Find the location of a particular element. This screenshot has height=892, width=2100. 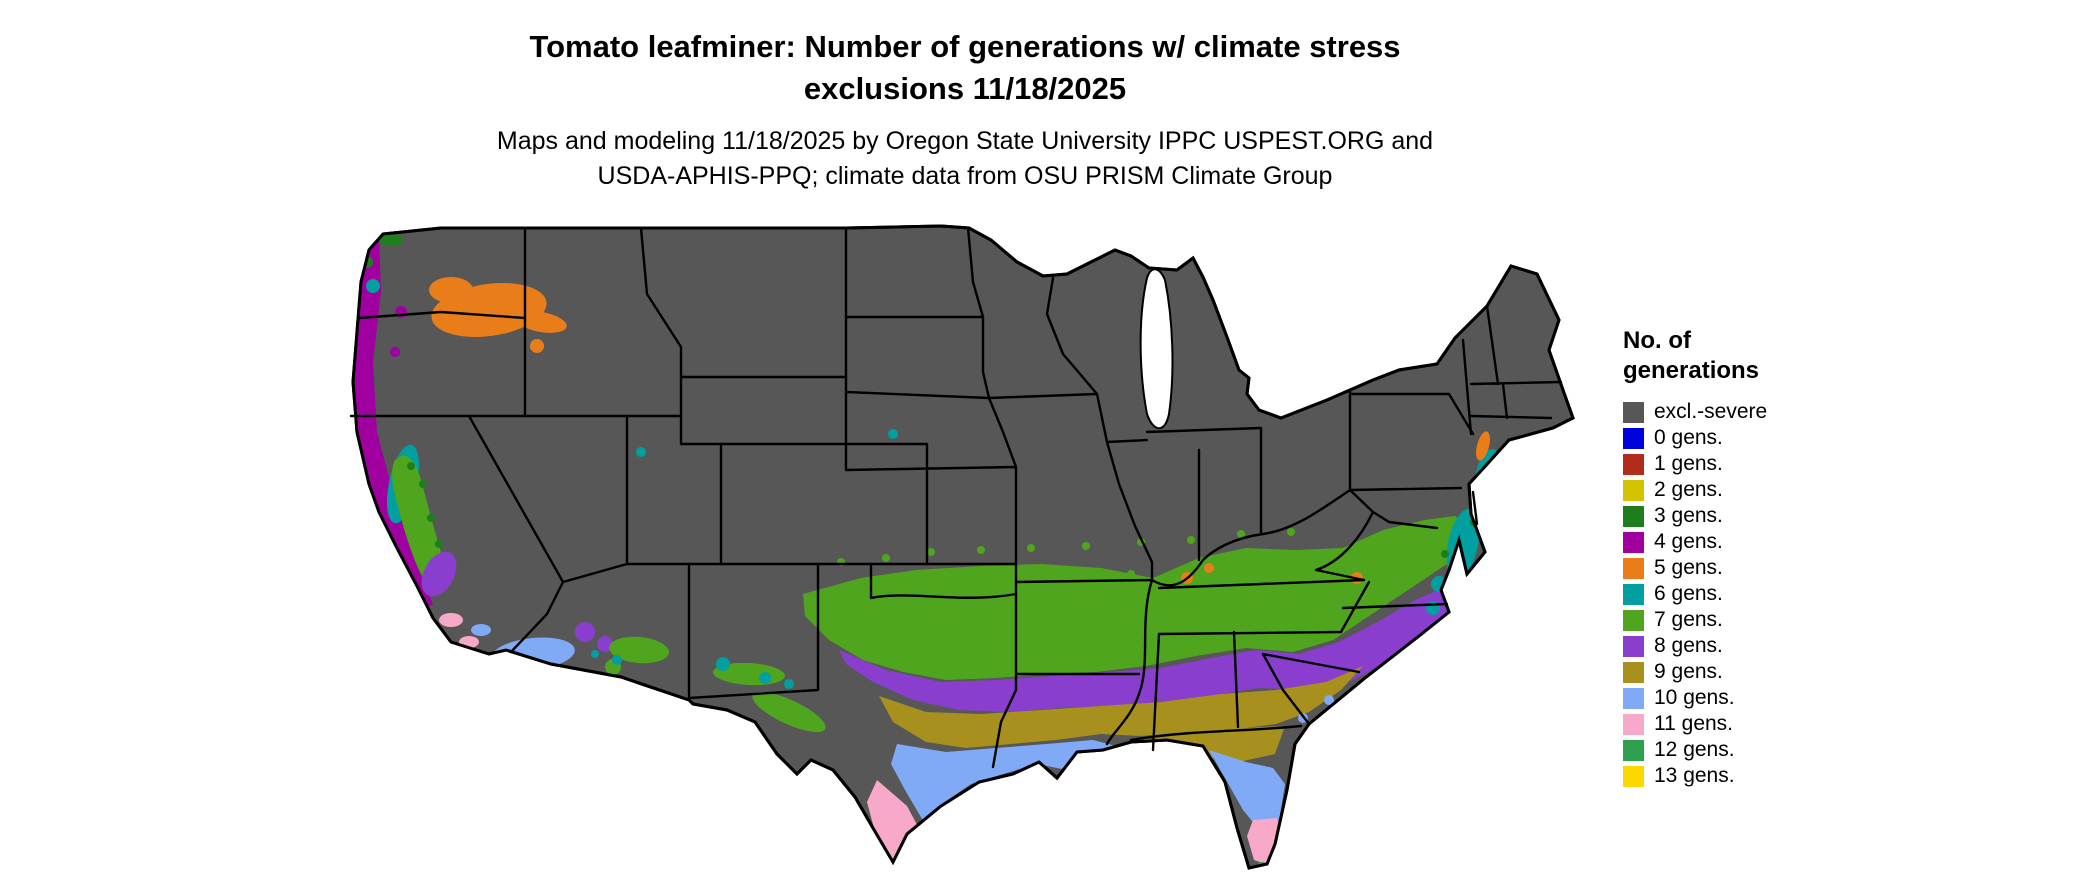

legend-label: 13 gens. is located at coordinates (1694, 775).